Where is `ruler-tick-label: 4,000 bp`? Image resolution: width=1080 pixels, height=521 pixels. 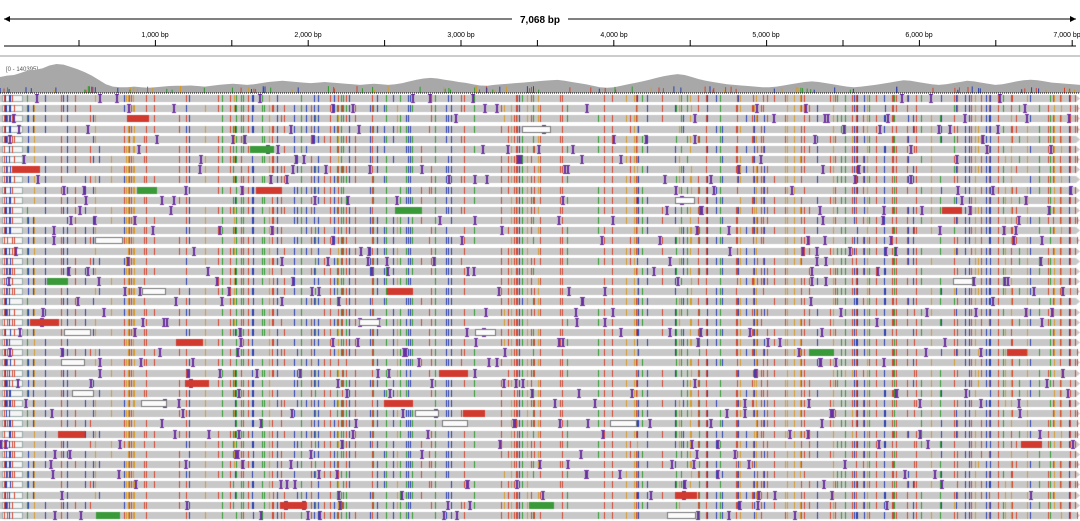 ruler-tick-label: 4,000 bp is located at coordinates (613, 35).